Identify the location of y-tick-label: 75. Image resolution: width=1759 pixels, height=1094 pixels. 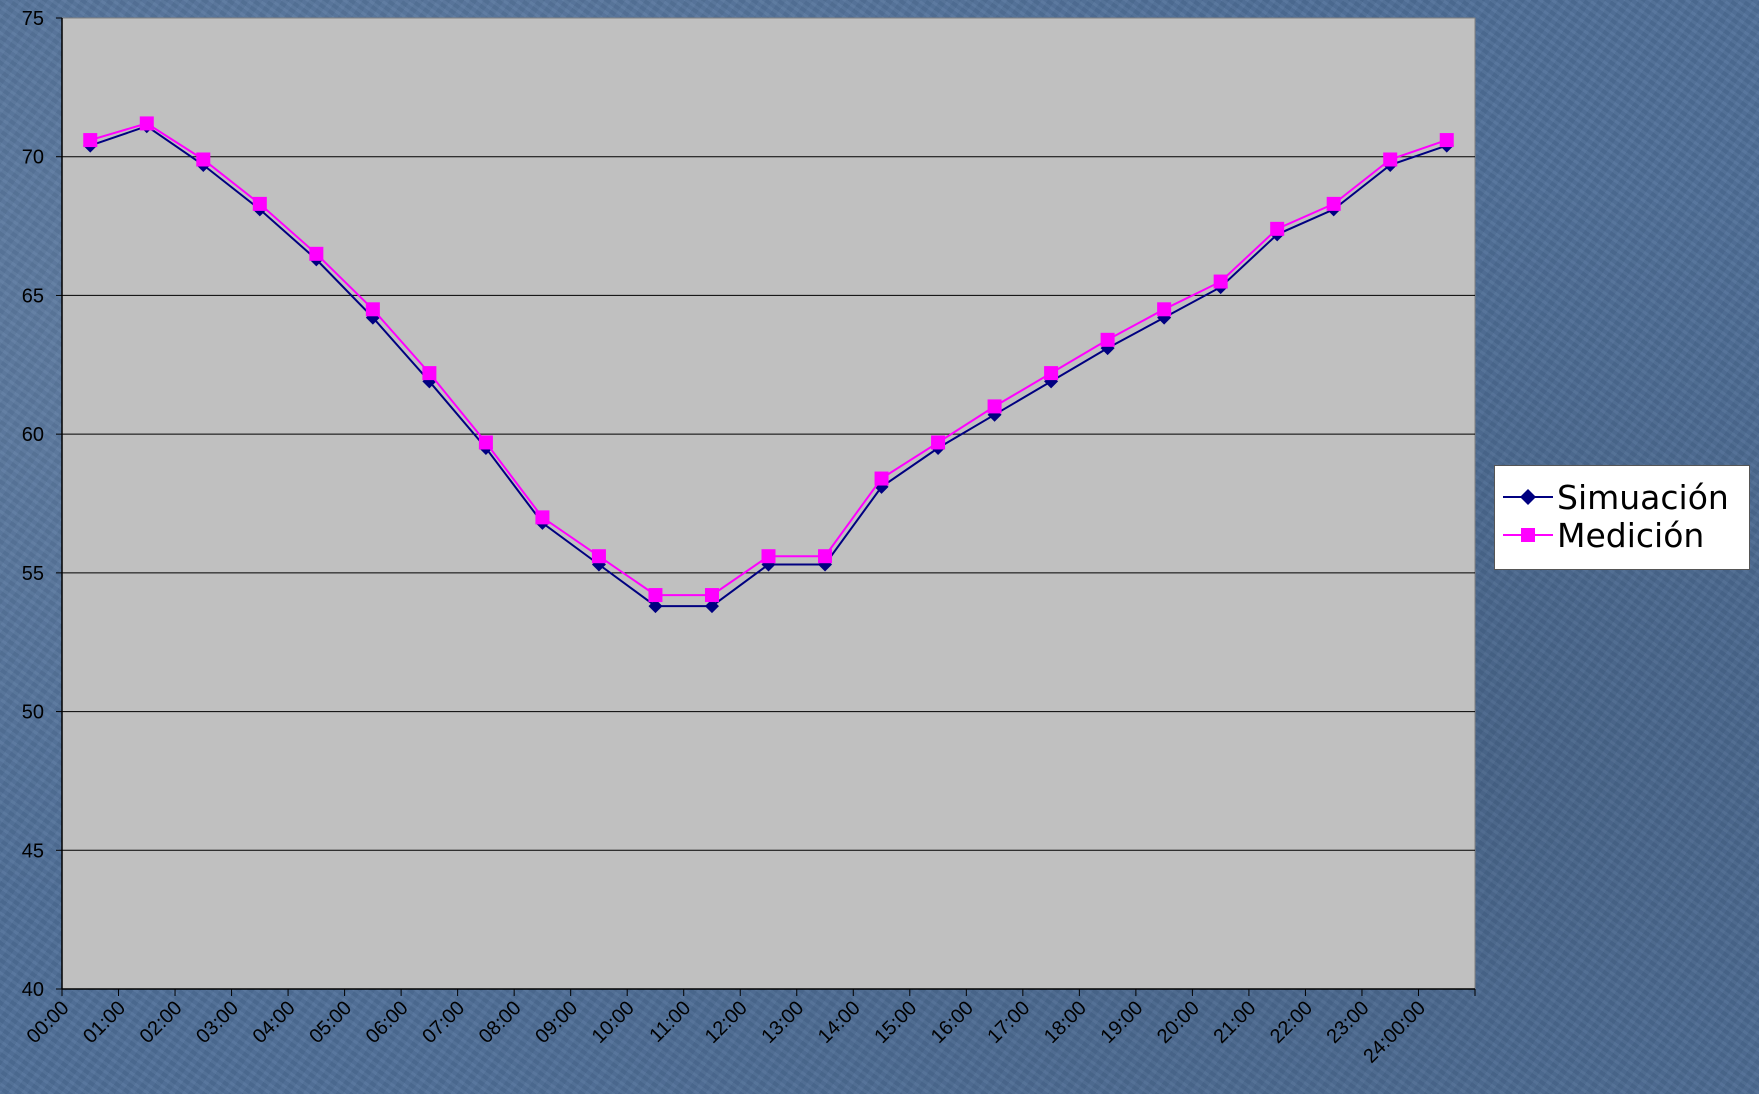
(33, 19).